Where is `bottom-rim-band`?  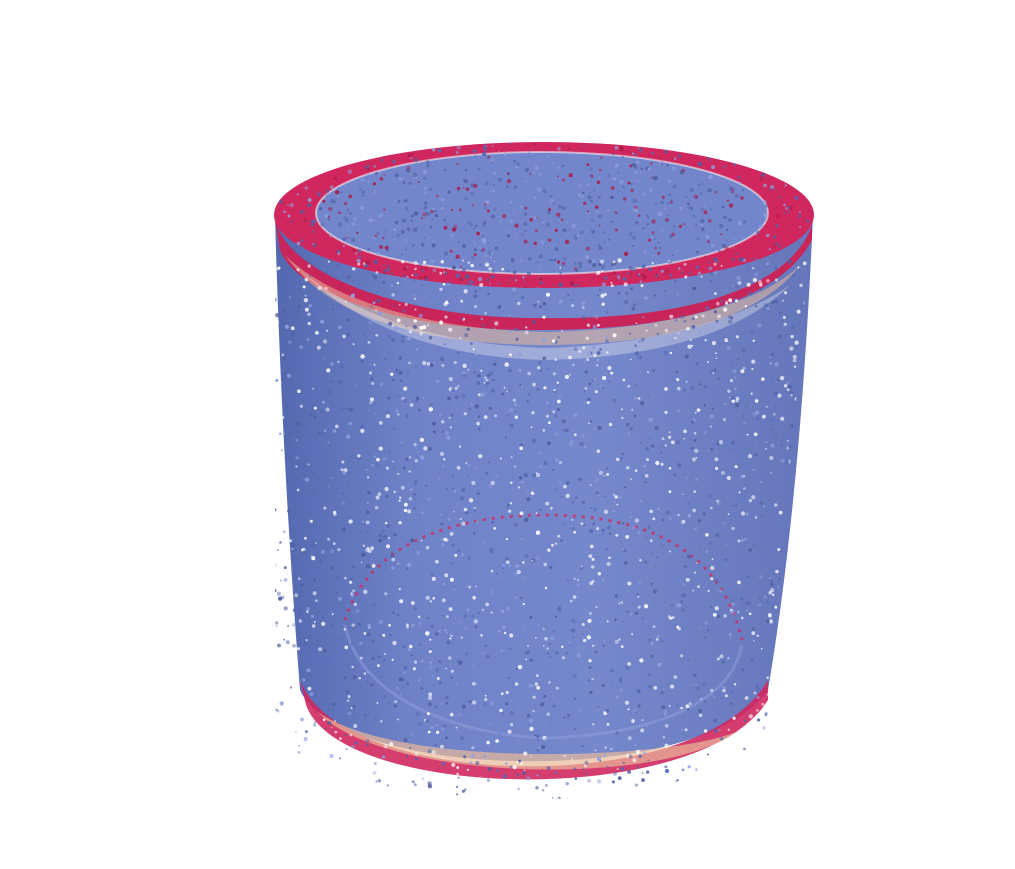
bottom-rim-band is located at coordinates (534, 730).